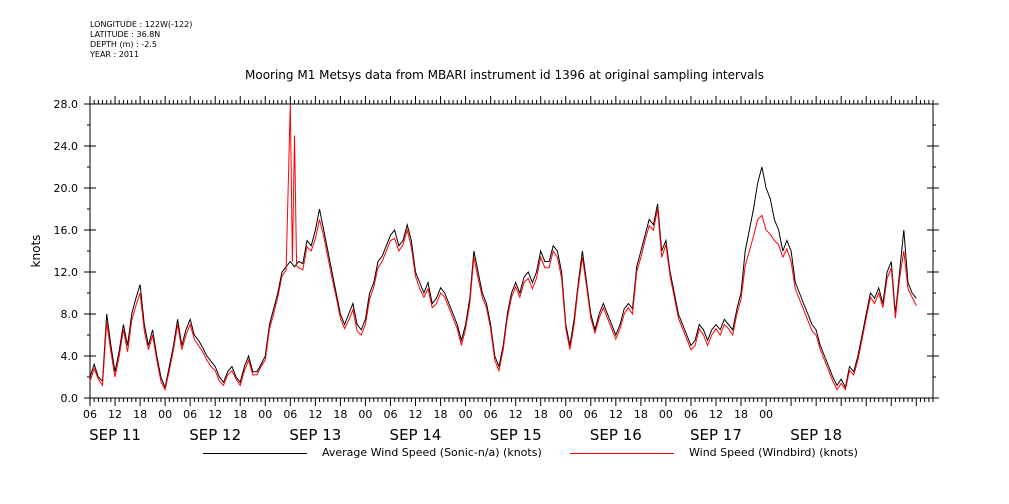  What do you see at coordinates (66, 146) in the screenshot?
I see `y-tick-label: 24.0` at bounding box center [66, 146].